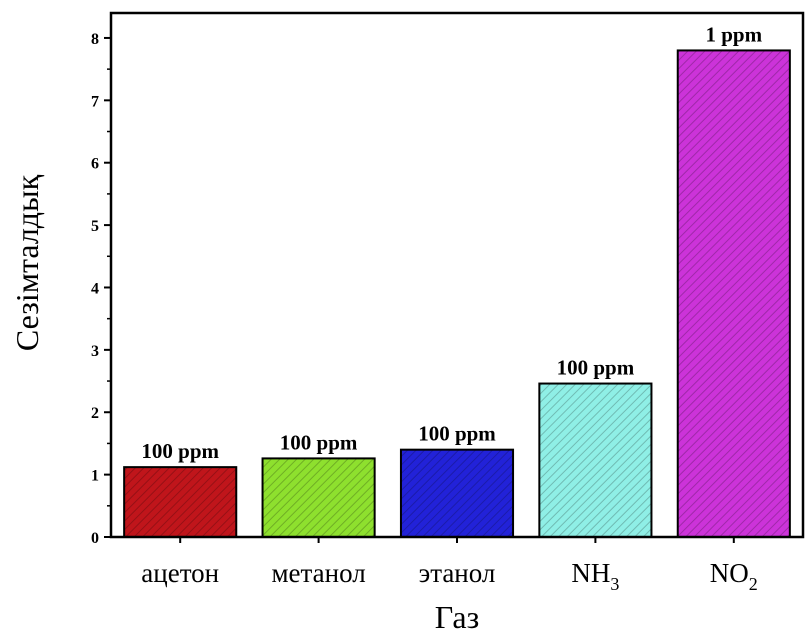 The width and height of the screenshot is (807, 640). What do you see at coordinates (95, 351) in the screenshot?
I see `y-tick-label: 3` at bounding box center [95, 351].